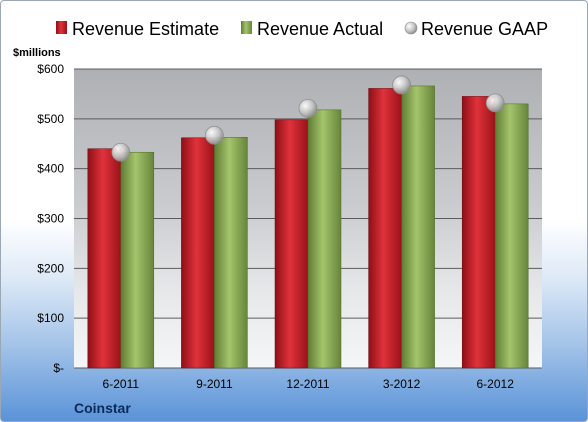  I want to click on x-tick-label: 6-2011, so click(121, 384).